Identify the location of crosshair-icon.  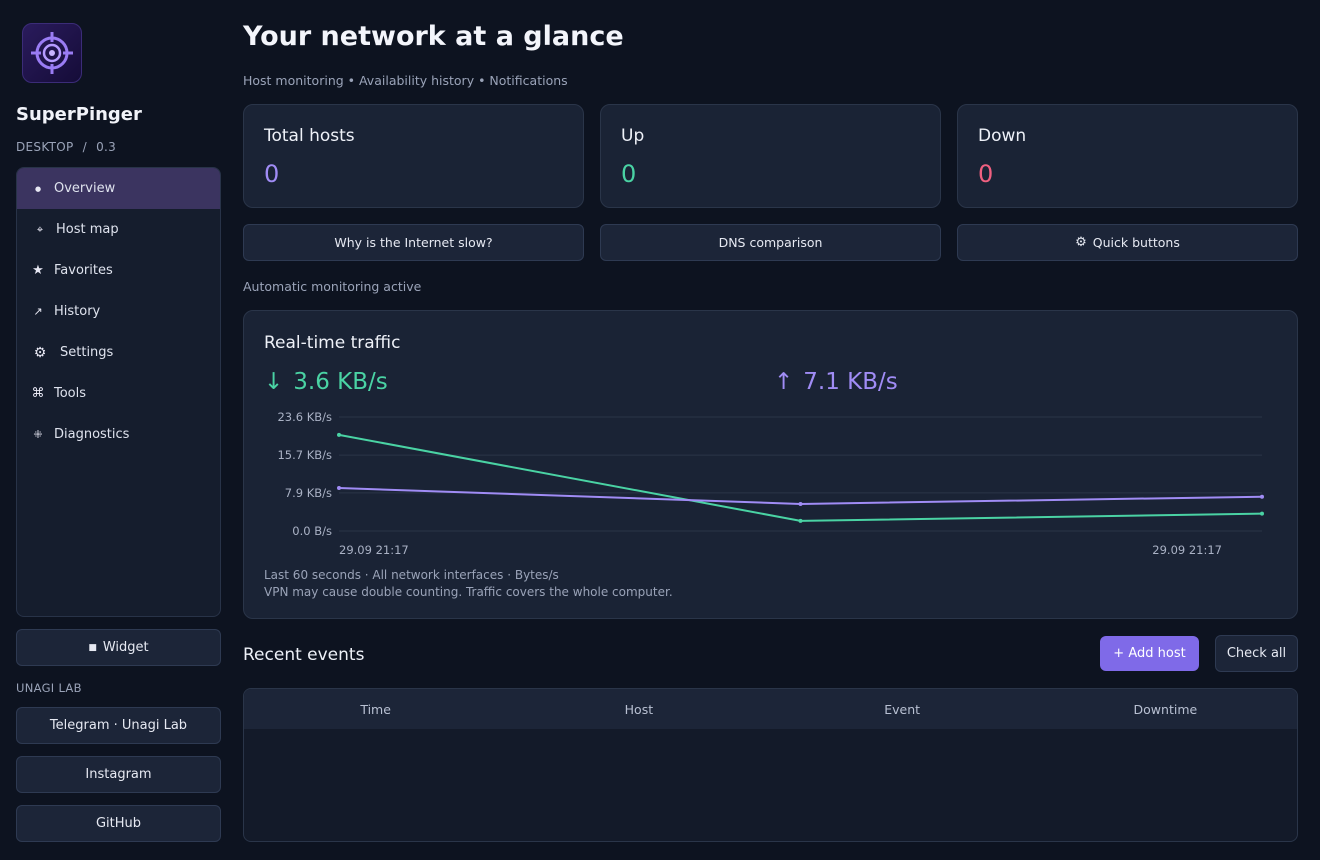
(52, 53).